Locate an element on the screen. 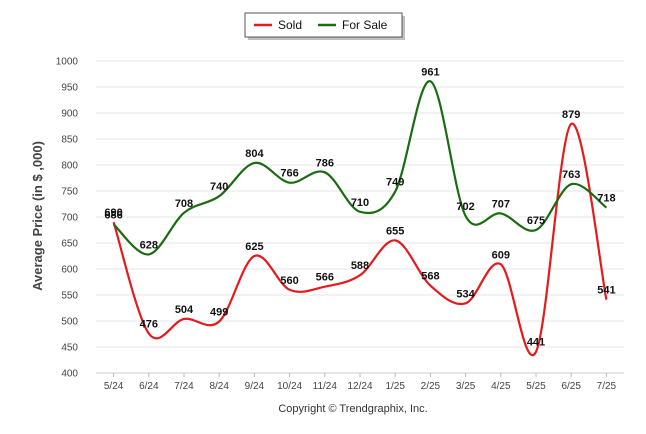 The height and width of the screenshot is (434, 646). legend-entry: For Sale is located at coordinates (365, 25).